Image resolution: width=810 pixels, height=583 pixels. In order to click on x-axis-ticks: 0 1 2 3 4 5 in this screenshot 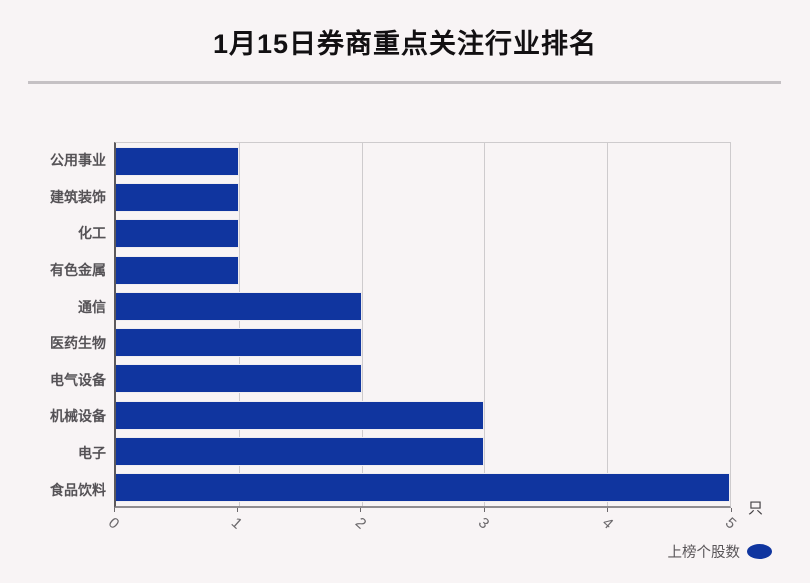, I will do `click(422, 526)`.